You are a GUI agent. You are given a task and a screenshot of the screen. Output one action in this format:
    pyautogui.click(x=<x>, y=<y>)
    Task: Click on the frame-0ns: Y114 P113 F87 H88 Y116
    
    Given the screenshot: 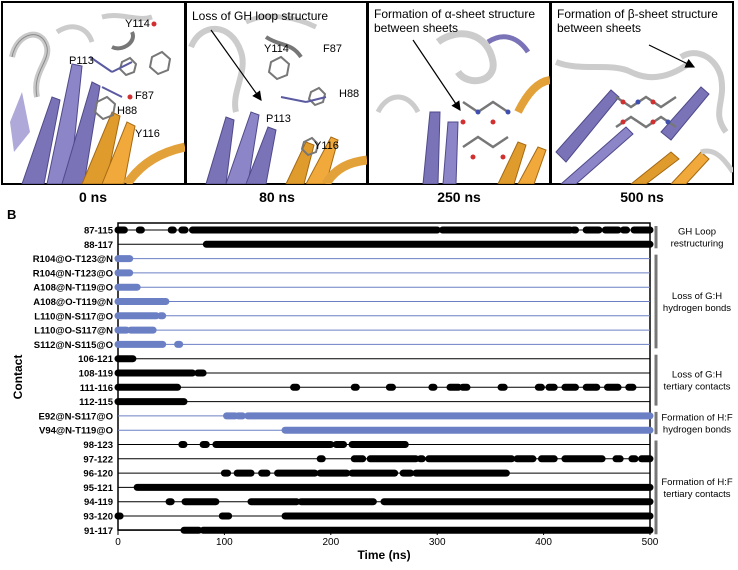 What is the action you would take?
    pyautogui.click(x=93, y=93)
    